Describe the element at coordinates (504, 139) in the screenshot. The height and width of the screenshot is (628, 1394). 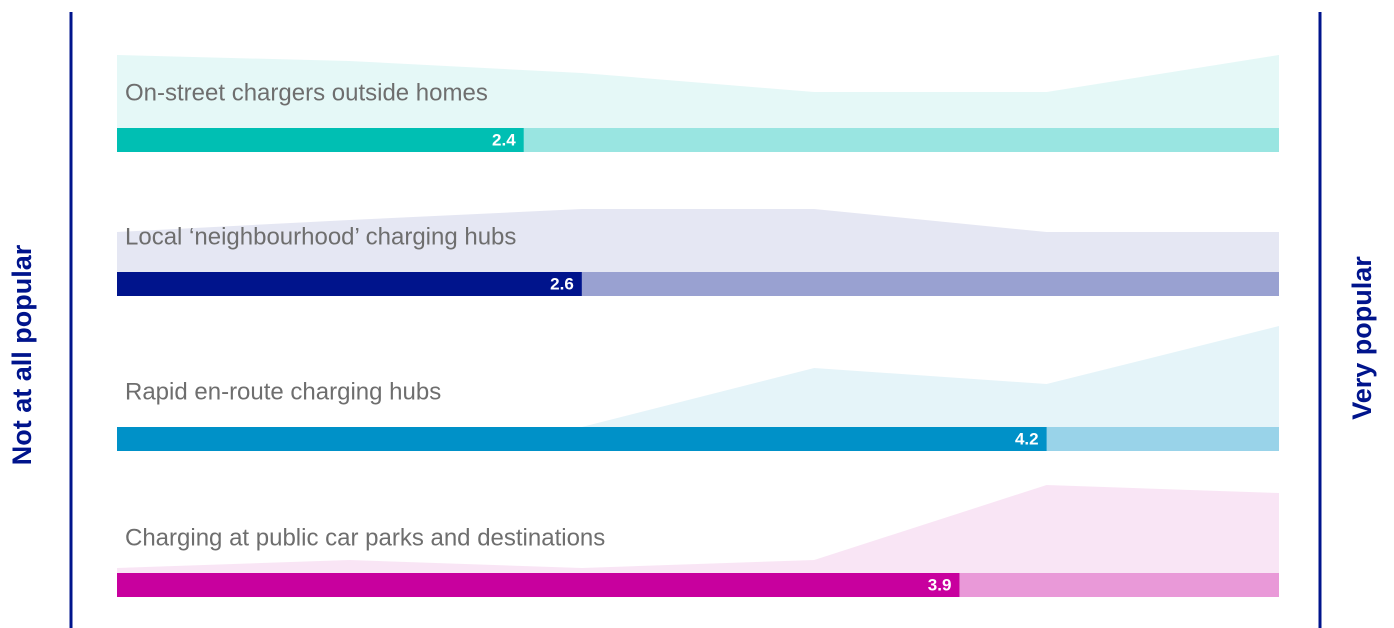
I see `value-label: 2.4` at that location.